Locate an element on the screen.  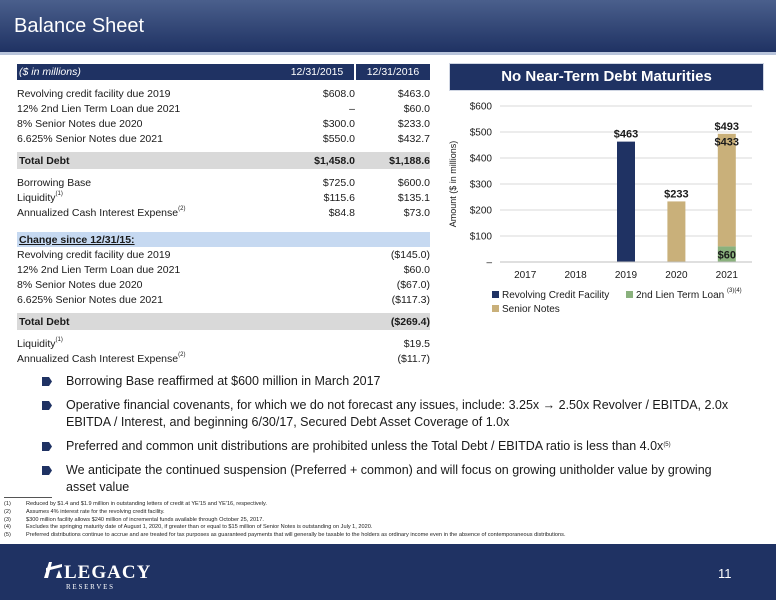
data-label: $433 is located at coordinates (727, 142).